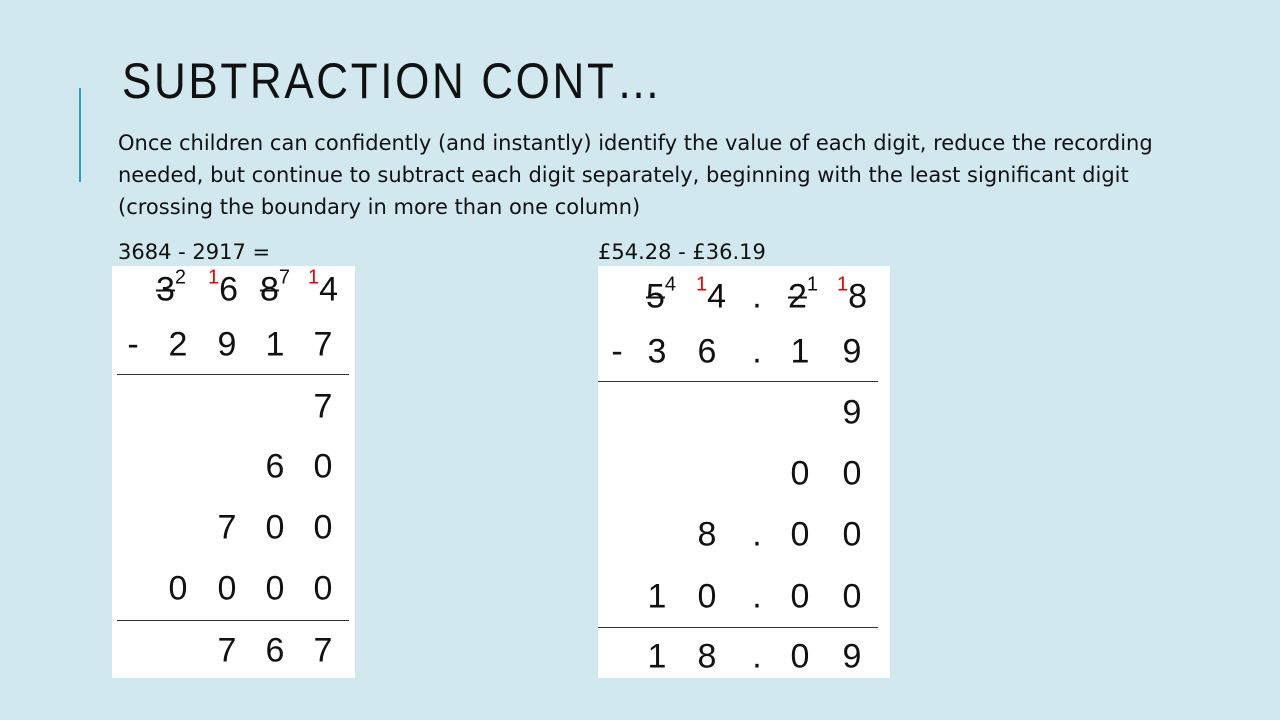  I want to click on exchanged-digit: 4, so click(670, 284).